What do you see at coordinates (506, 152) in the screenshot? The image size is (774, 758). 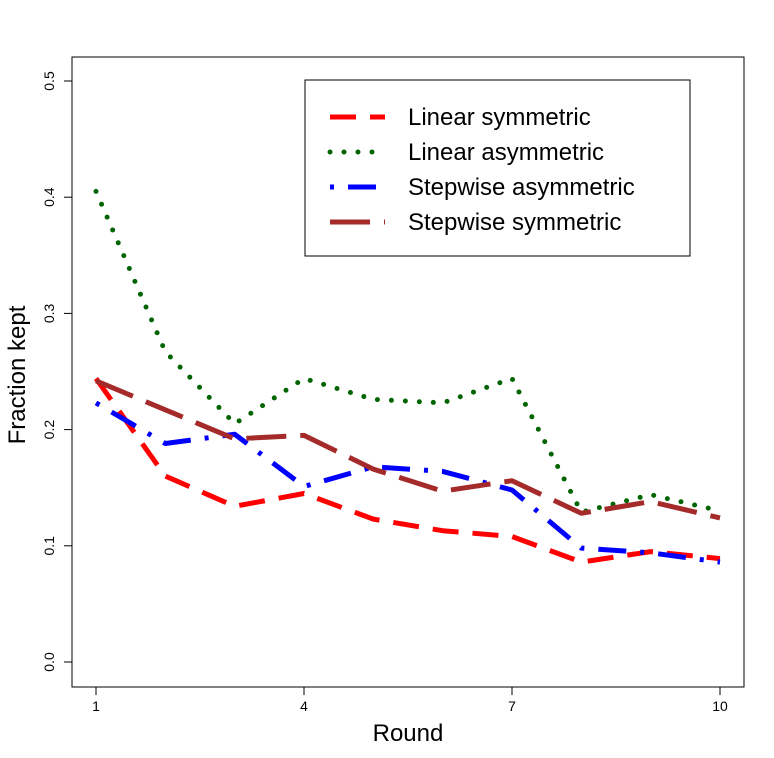 I see `legend-label: Linear asymmetric` at bounding box center [506, 152].